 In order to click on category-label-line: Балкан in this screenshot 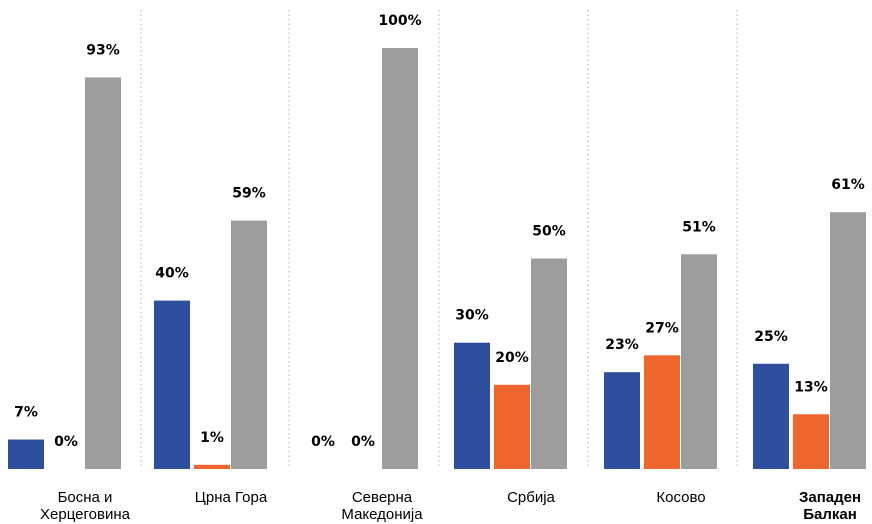, I will do `click(830, 514)`.